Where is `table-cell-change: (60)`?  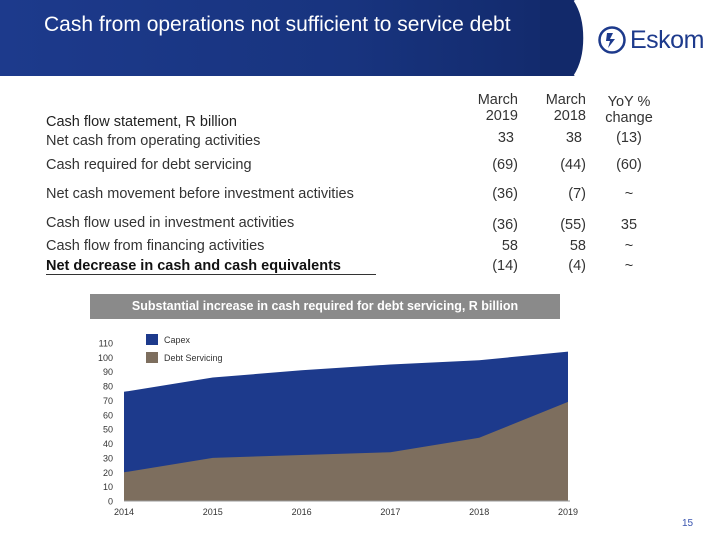
table-cell-change: (60) is located at coordinates (629, 165).